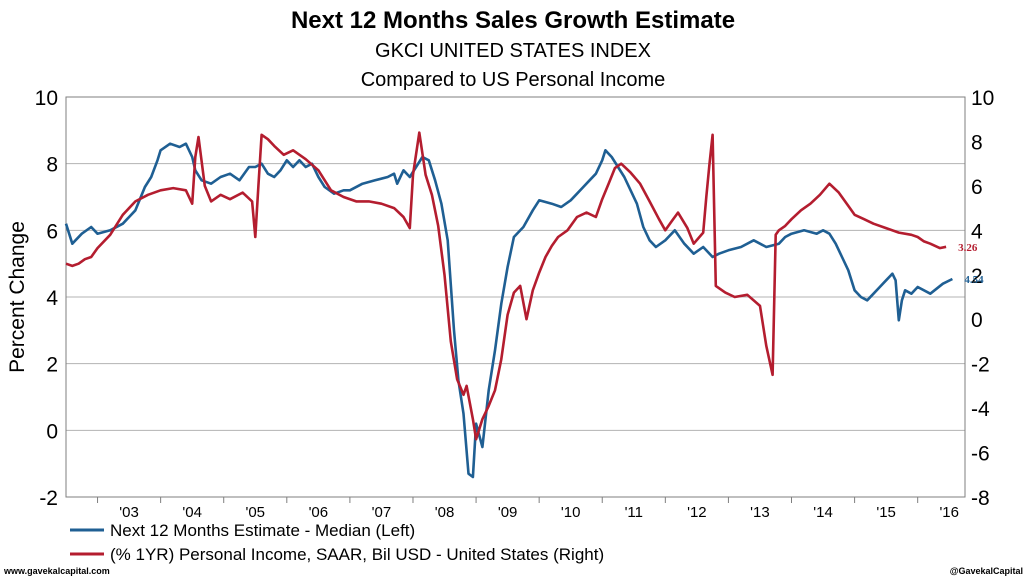  What do you see at coordinates (129, 512) in the screenshot?
I see `x-tick-label: '03` at bounding box center [129, 512].